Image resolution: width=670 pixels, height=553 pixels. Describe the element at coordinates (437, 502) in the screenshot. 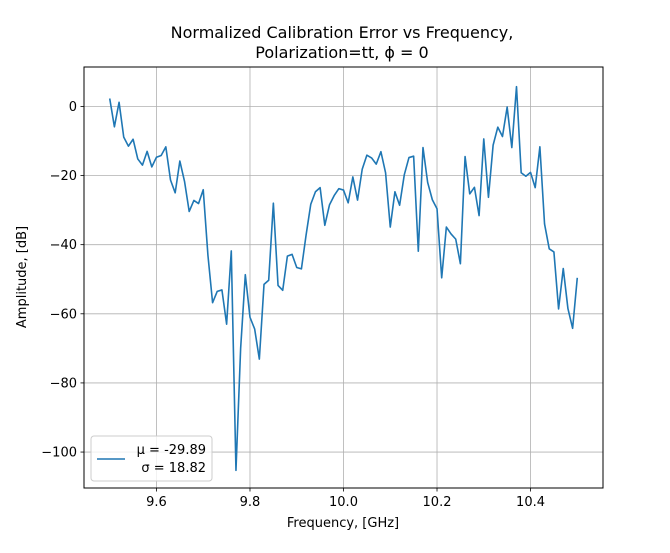

I see `x-tick-label: 10.2` at that location.